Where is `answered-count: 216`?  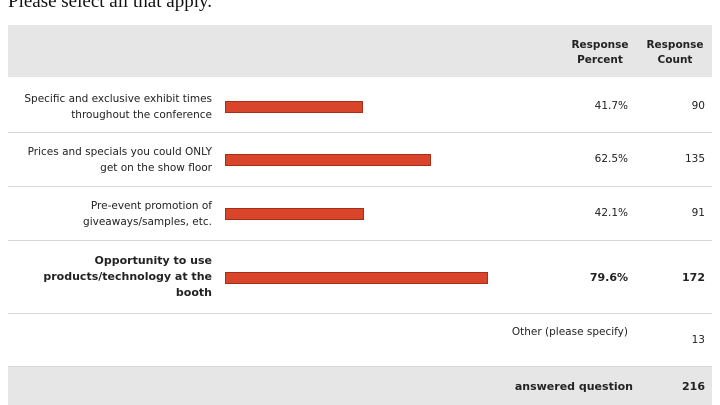
answered-count: 216 is located at coordinates (693, 386).